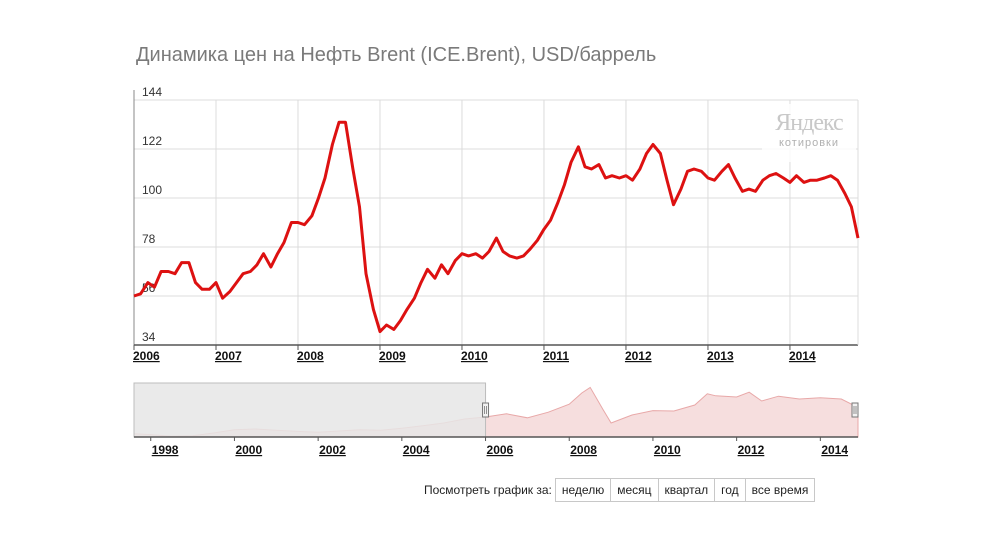 The width and height of the screenshot is (995, 550). I want to click on period-year-button: год, so click(730, 490).